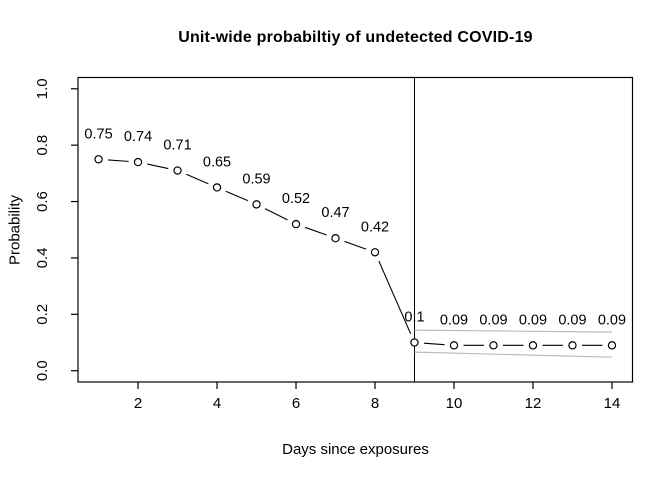  What do you see at coordinates (414, 318) in the screenshot?
I see `data-point-label: 0.1` at bounding box center [414, 318].